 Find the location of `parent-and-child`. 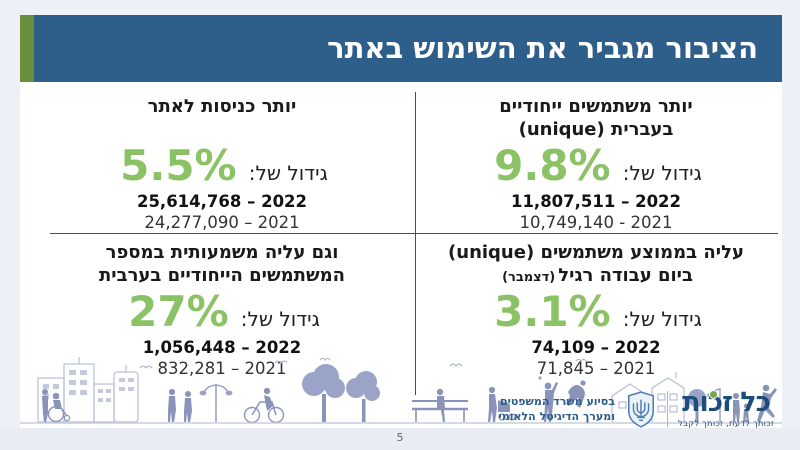

parent-and-child is located at coordinates (741, 407).